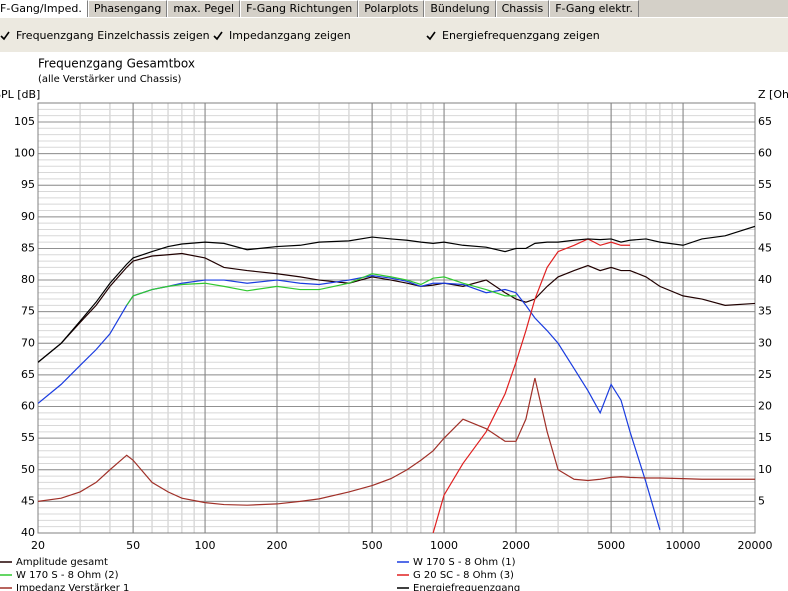 Image resolution: width=788 pixels, height=591 pixels. What do you see at coordinates (460, 8) in the screenshot?
I see `tab: Bündelung` at bounding box center [460, 8].